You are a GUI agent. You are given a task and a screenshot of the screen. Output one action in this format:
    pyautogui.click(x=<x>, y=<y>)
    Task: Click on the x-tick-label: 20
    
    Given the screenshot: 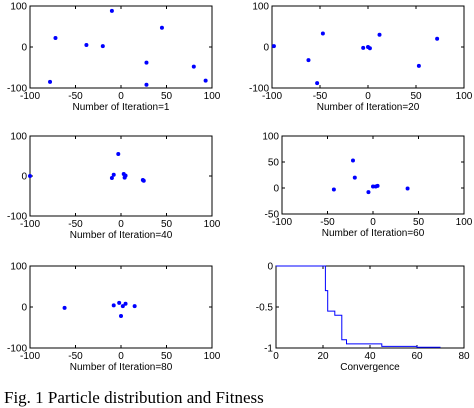 What is the action you would take?
    pyautogui.click(x=323, y=356)
    